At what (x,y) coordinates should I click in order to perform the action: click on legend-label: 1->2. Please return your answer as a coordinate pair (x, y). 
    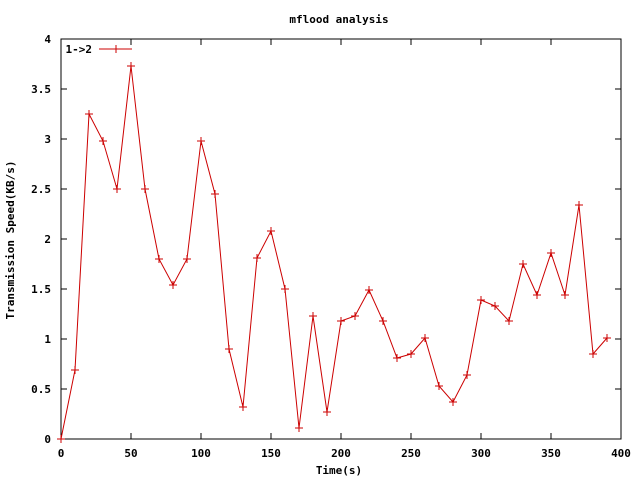
    Looking at the image, I should click on (79, 49).